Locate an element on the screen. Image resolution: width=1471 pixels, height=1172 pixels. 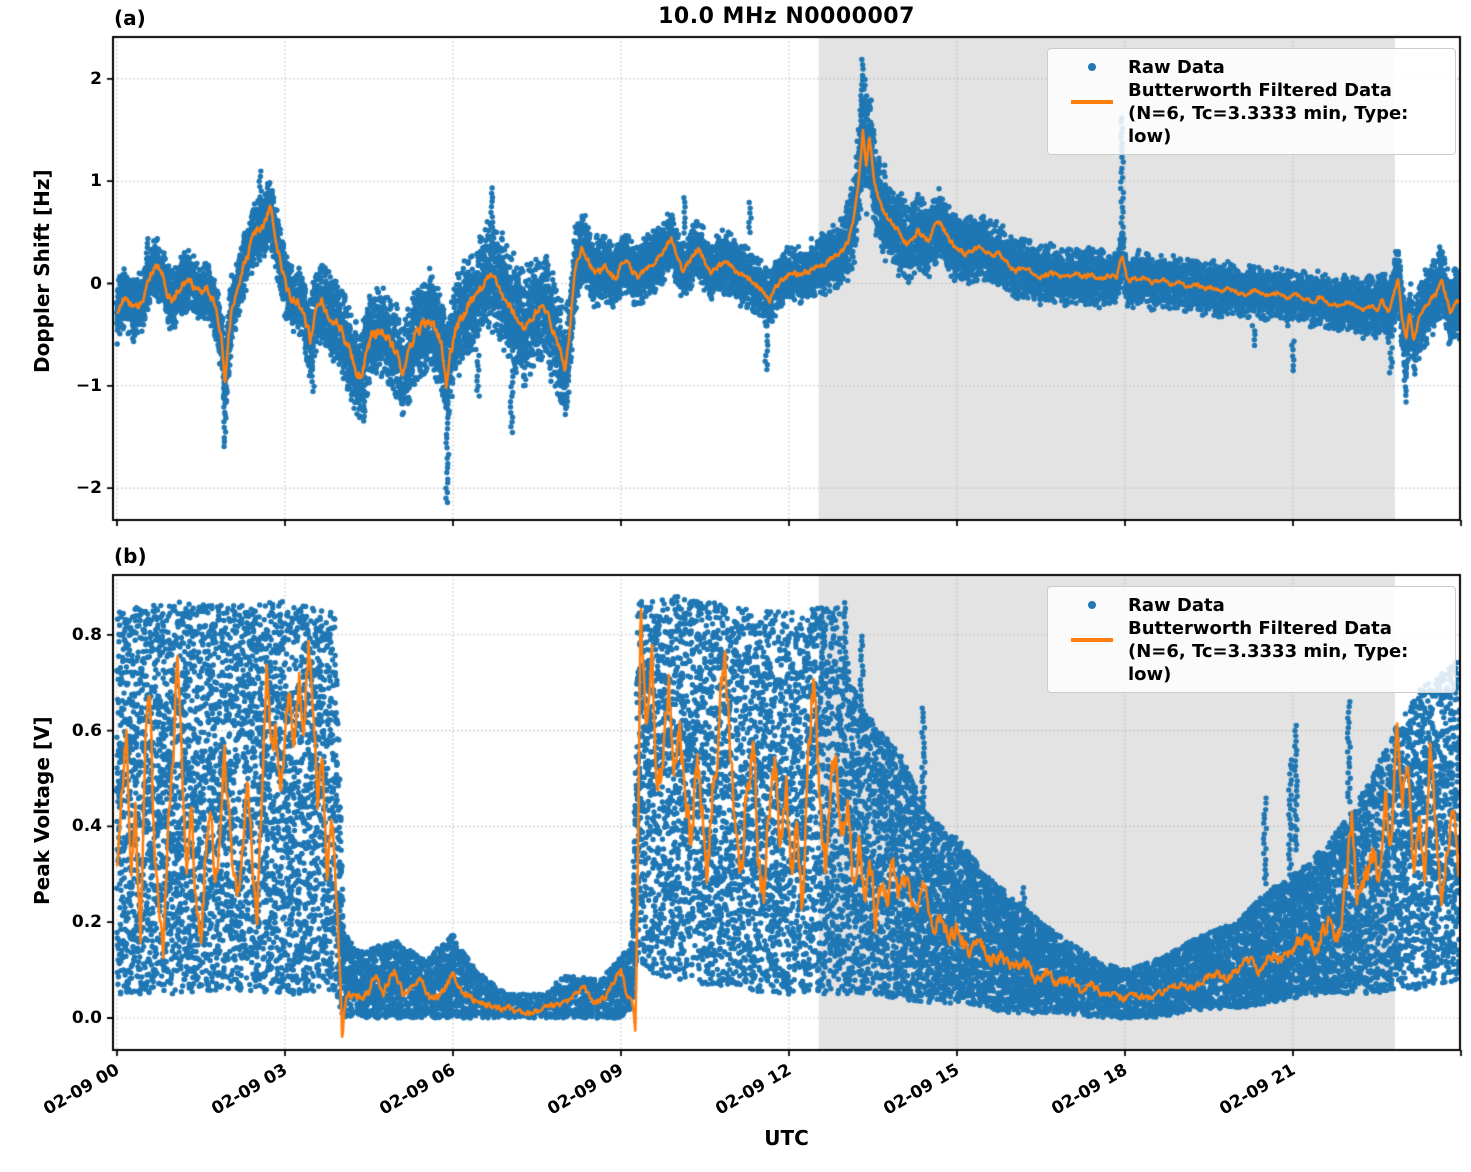
doppler-y-axis-label: Doppler Shift [Hz] is located at coordinates (42, 271).